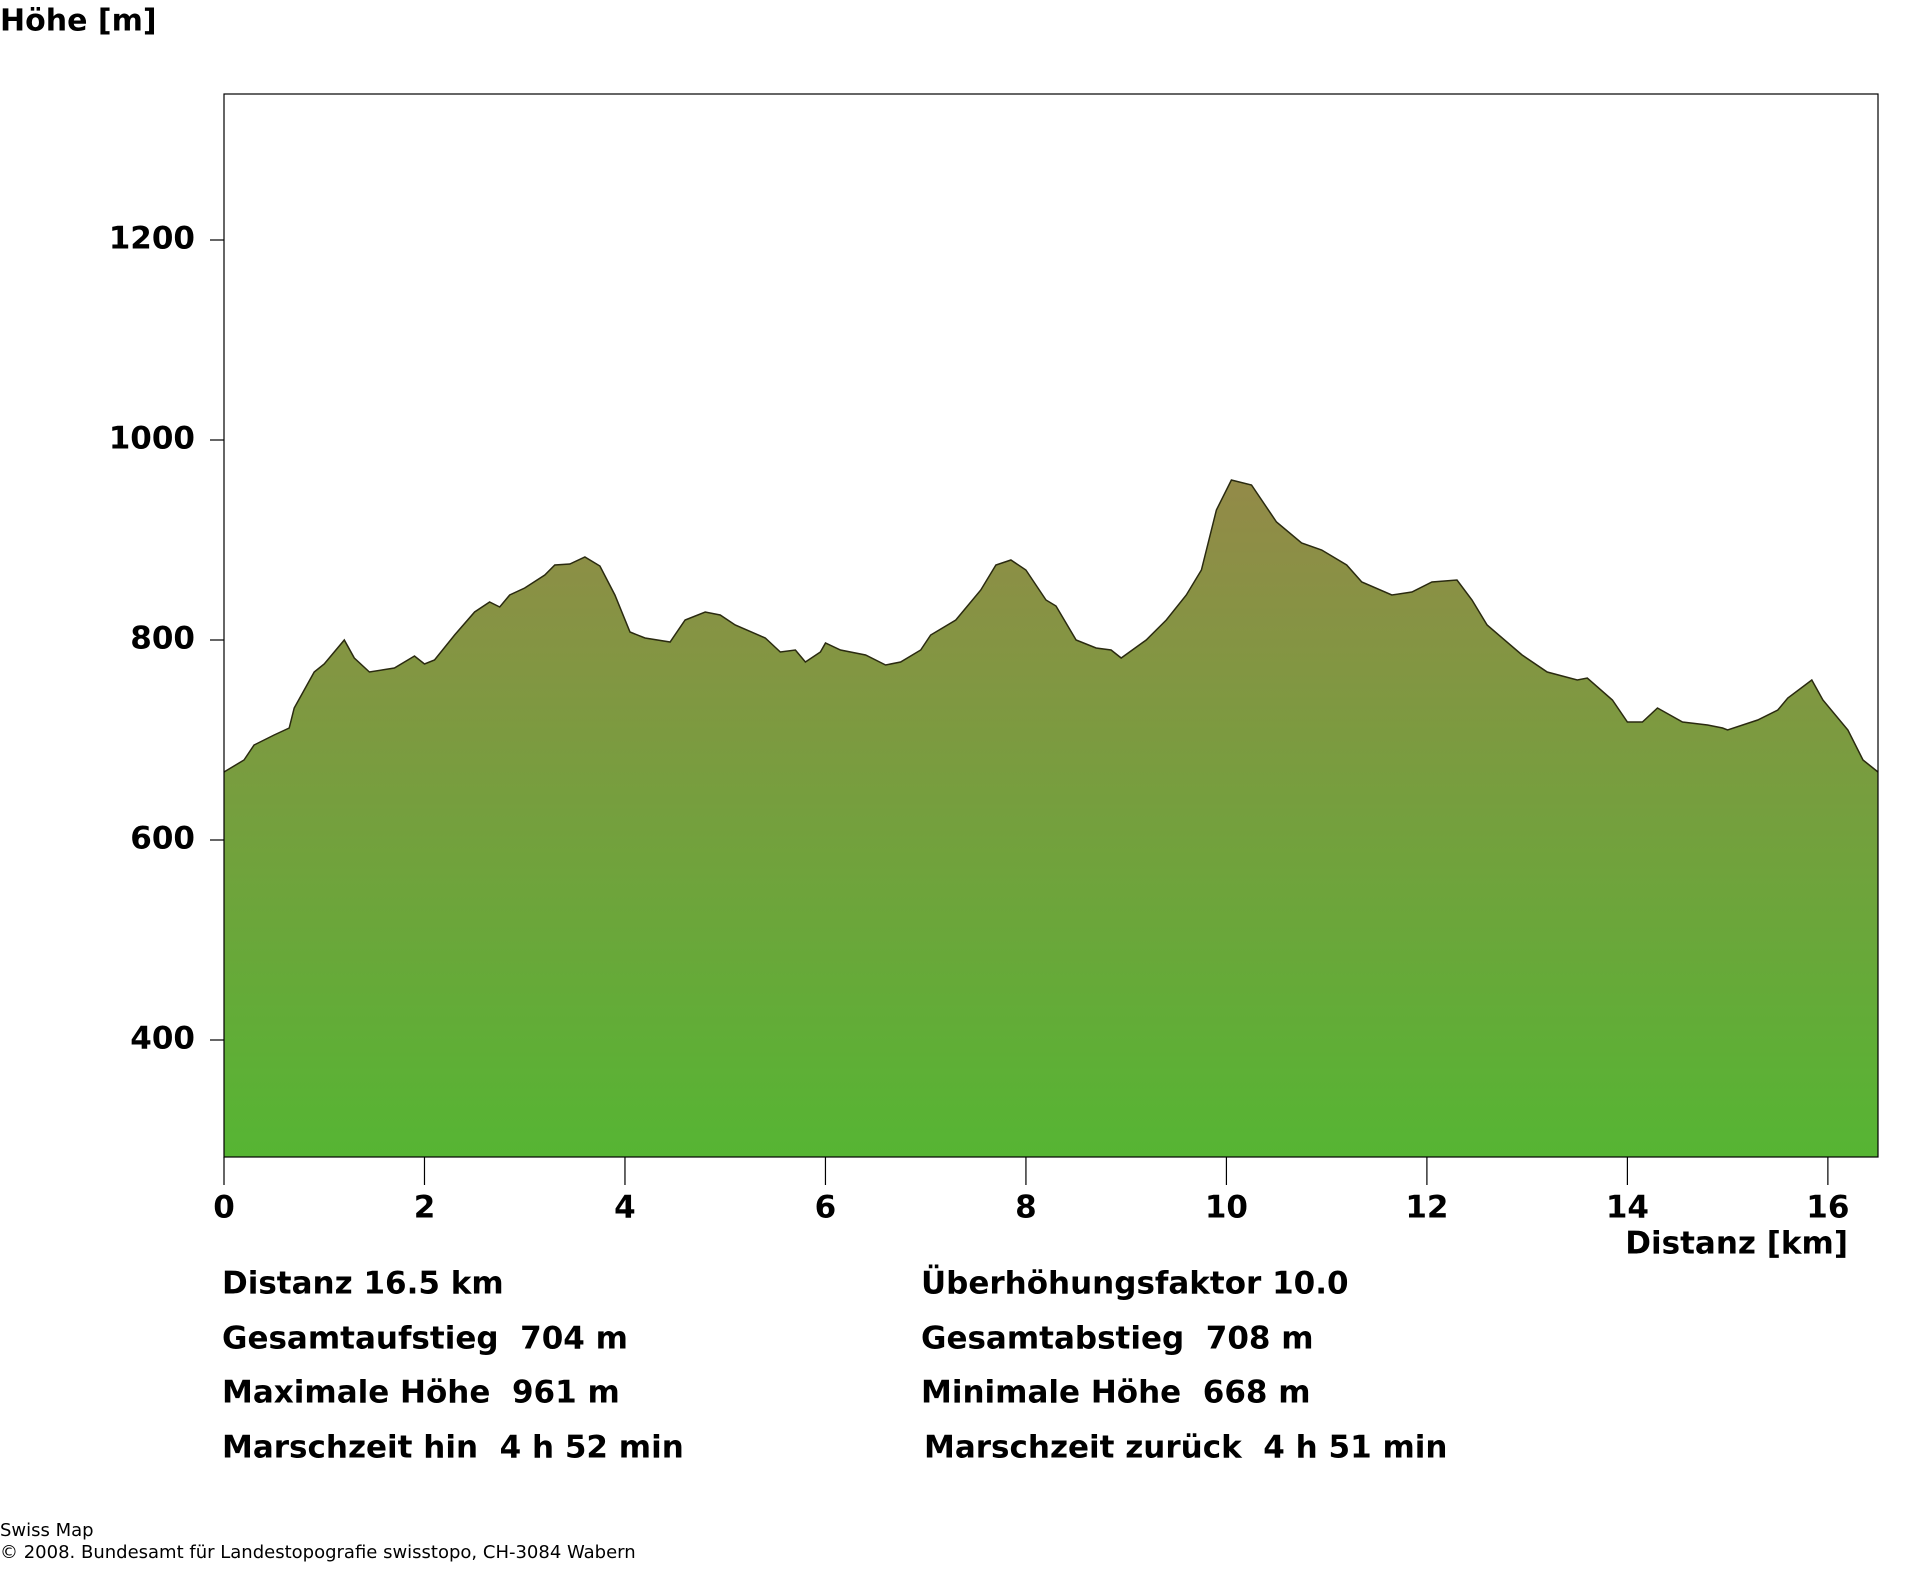 Image resolution: width=1920 pixels, height=1572 pixels. What do you see at coordinates (1827, 1208) in the screenshot?
I see `x-tick-label: 16` at bounding box center [1827, 1208].